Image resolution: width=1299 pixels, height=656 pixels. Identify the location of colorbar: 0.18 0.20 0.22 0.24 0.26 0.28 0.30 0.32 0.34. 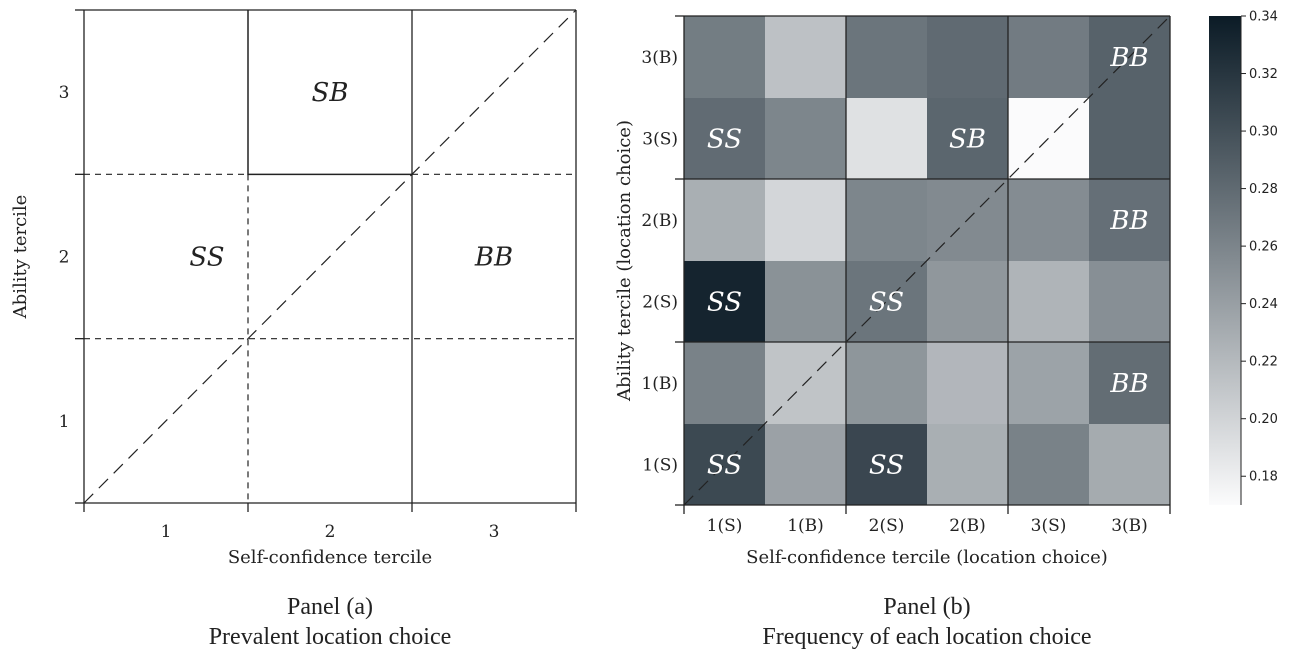
(1243, 257).